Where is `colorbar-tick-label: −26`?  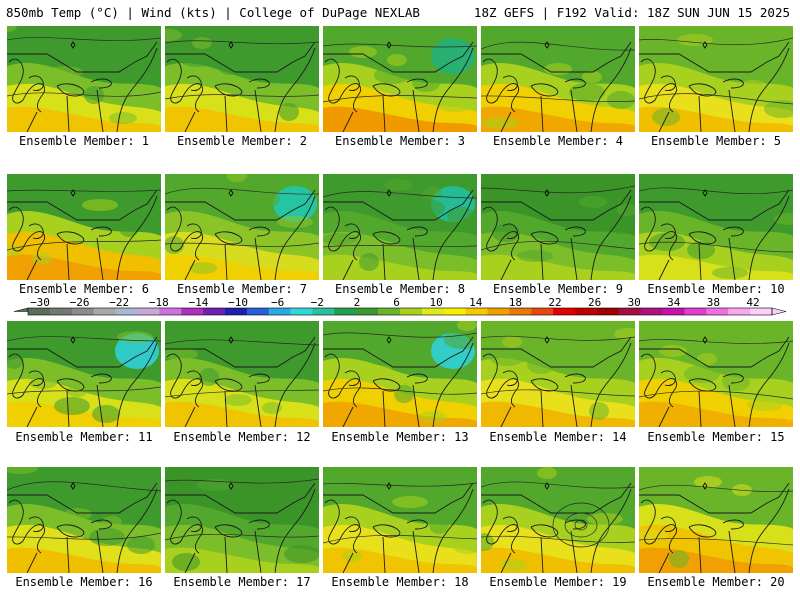
colorbar-tick-label: −26 is located at coordinates (80, 302).